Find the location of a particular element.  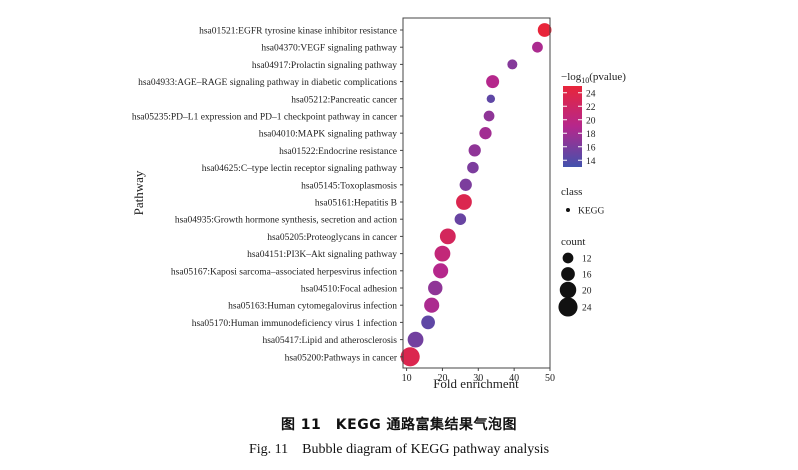

x-axis-label: Fold enrichment is located at coordinates (476, 383).